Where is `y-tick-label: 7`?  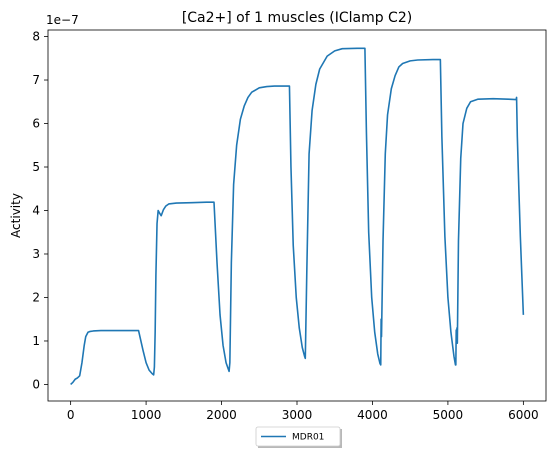 y-tick-label: 7 is located at coordinates (36, 80).